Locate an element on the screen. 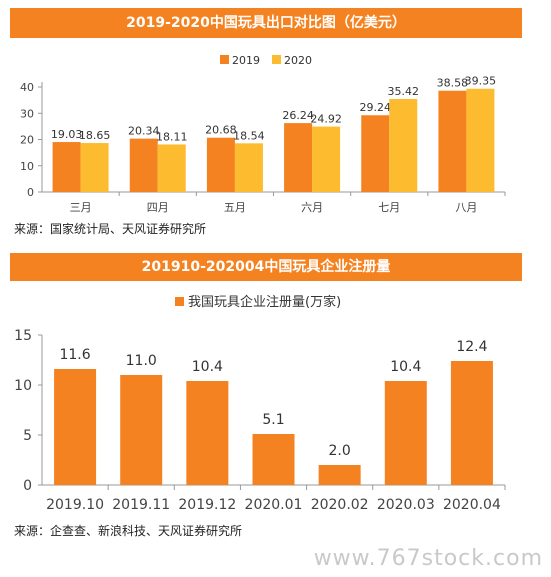 This screenshot has height=577, width=551. chart2-data-label: 11.6 is located at coordinates (74, 355).